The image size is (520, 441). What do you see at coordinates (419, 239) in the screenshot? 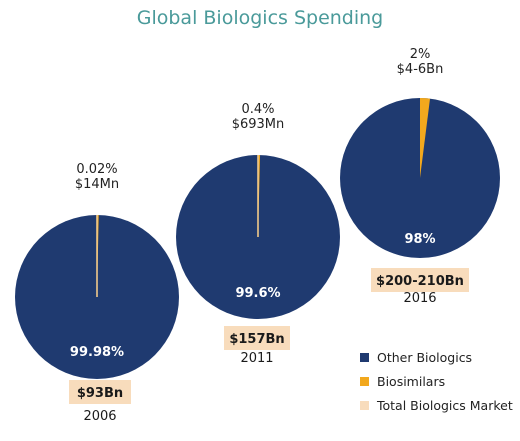
I see `other-pct-label-2016: 98%` at bounding box center [419, 239].